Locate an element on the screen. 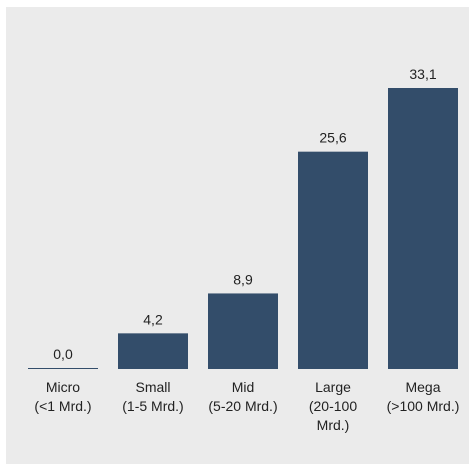 This screenshot has width=476, height=473. bar-value-label-3: 25,6 is located at coordinates (332, 138).